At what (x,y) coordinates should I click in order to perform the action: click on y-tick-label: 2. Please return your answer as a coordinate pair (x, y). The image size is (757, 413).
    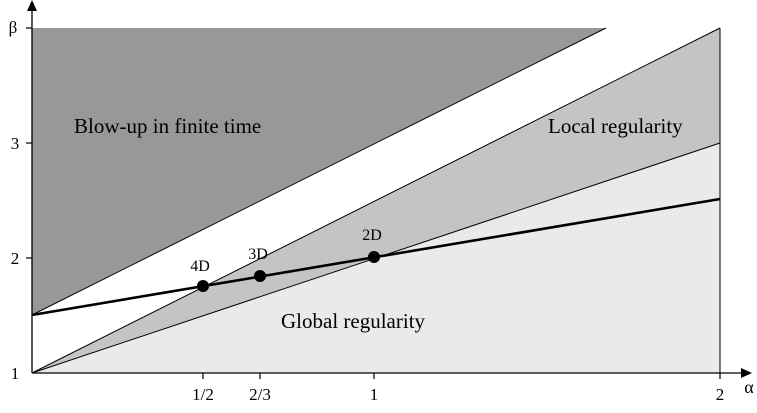
    Looking at the image, I should click on (15, 258).